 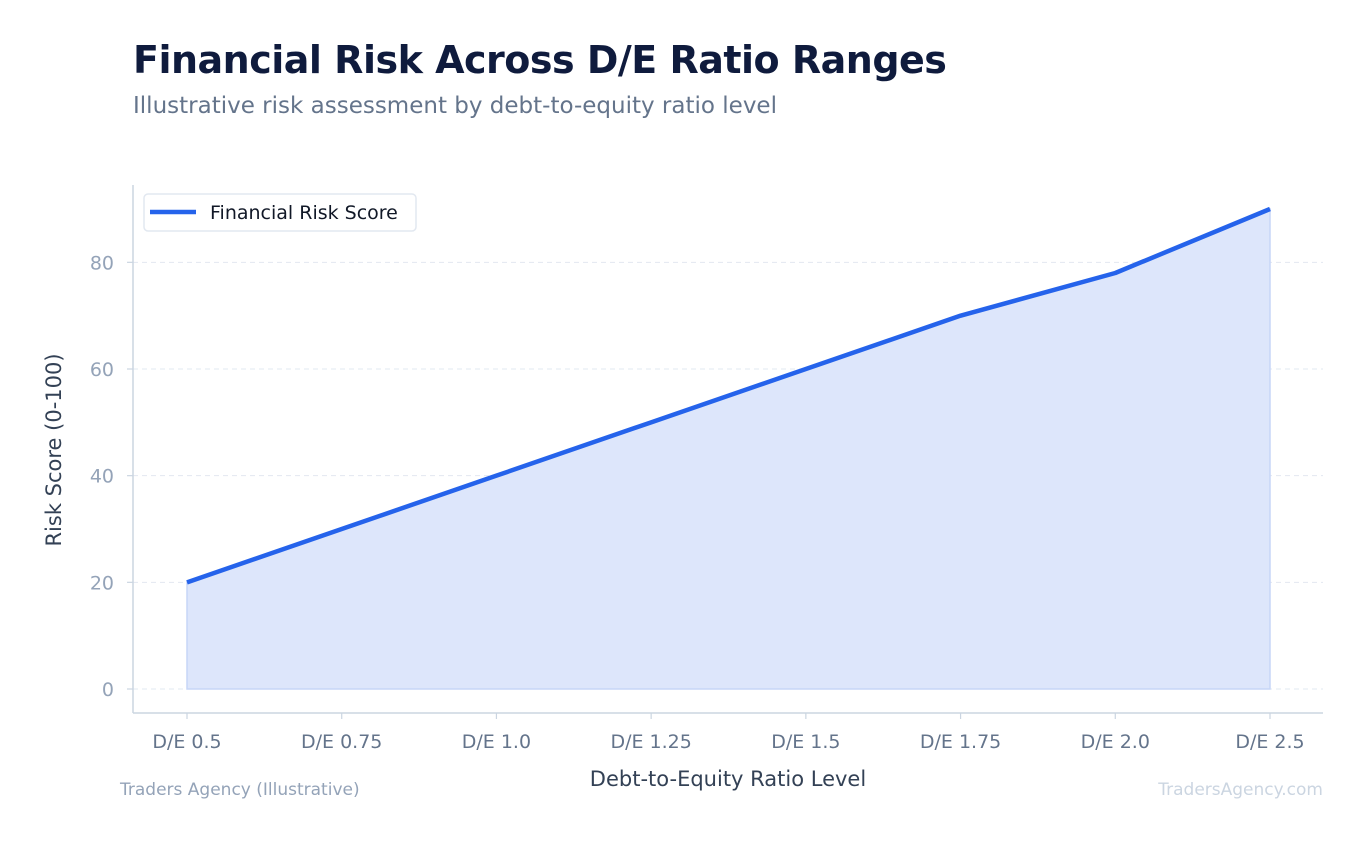 I want to click on legend-box, so click(x=280, y=212).